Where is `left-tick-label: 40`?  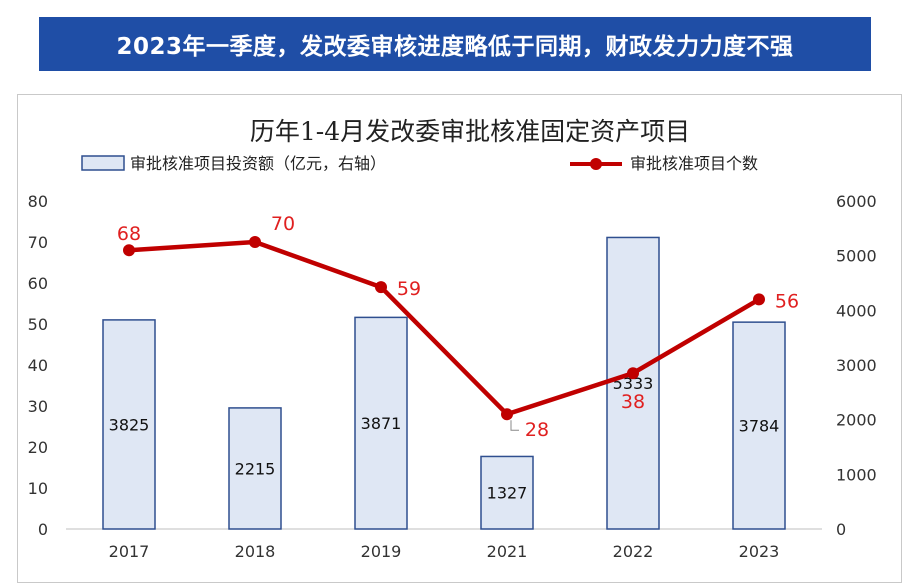
left-tick-label: 40 is located at coordinates (38, 365).